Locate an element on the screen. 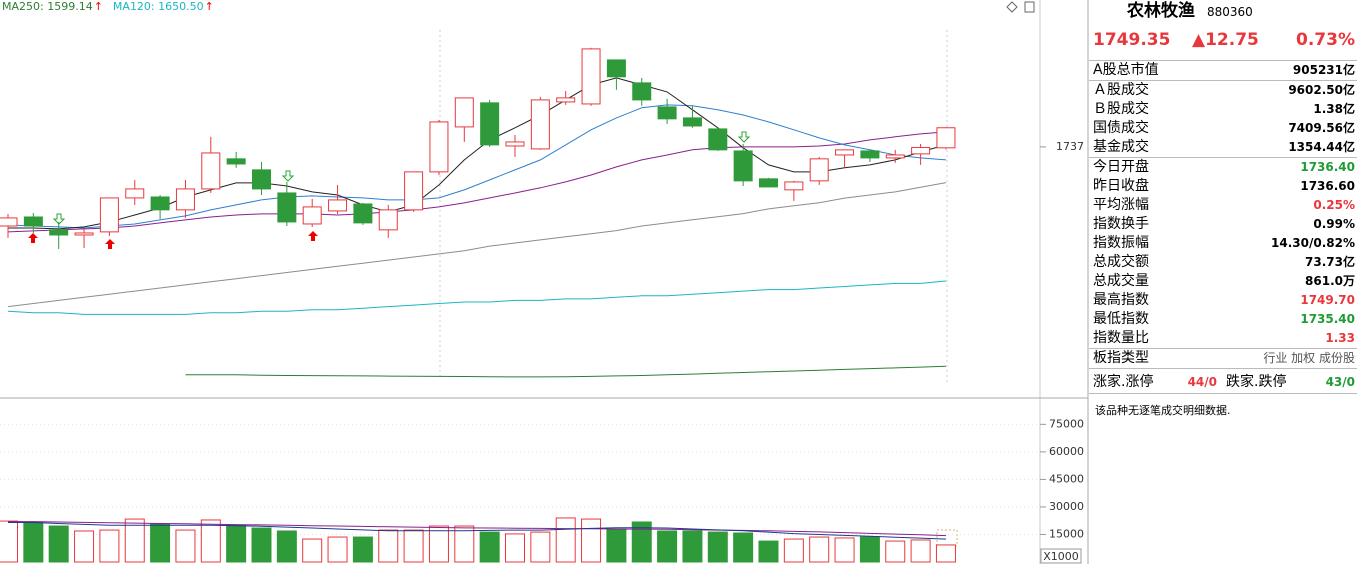 The width and height of the screenshot is (1357, 564). label: 跌家.跌停 is located at coordinates (1256, 382).